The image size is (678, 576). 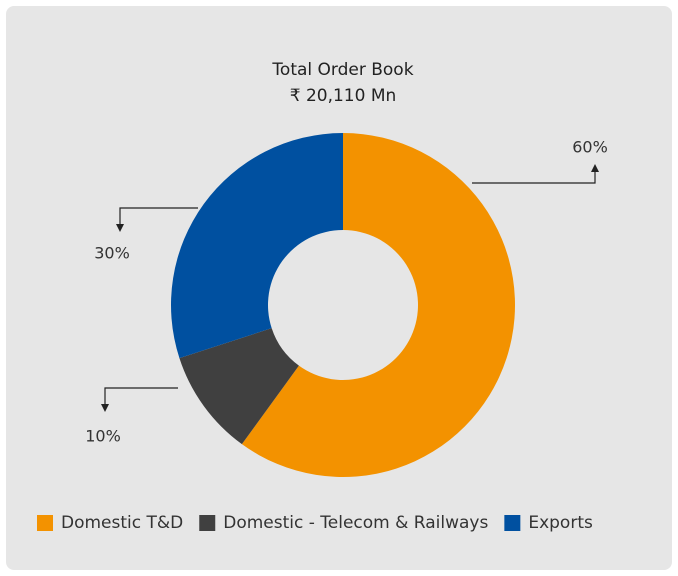 What do you see at coordinates (103, 436) in the screenshot?
I see `data-label: 10%` at bounding box center [103, 436].